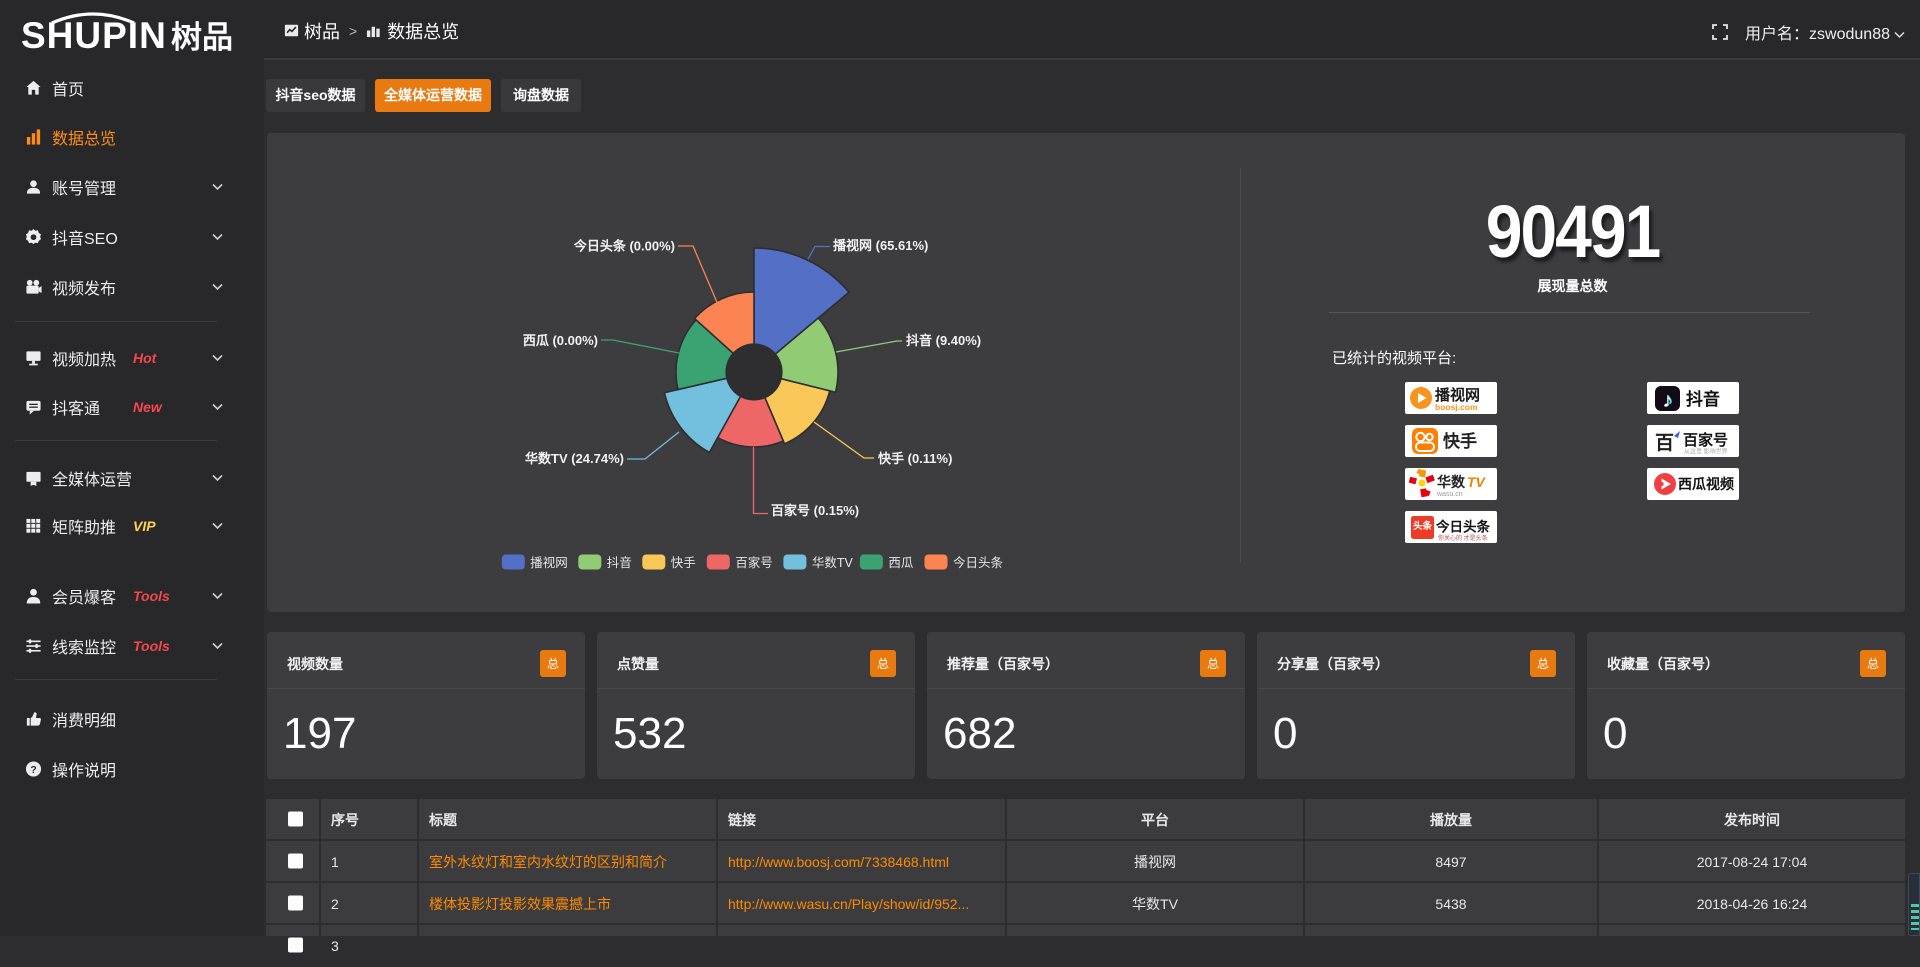 Image resolution: width=1920 pixels, height=967 pixels. Describe the element at coordinates (833, 562) in the screenshot. I see `svg-text: 华数TV` at that location.